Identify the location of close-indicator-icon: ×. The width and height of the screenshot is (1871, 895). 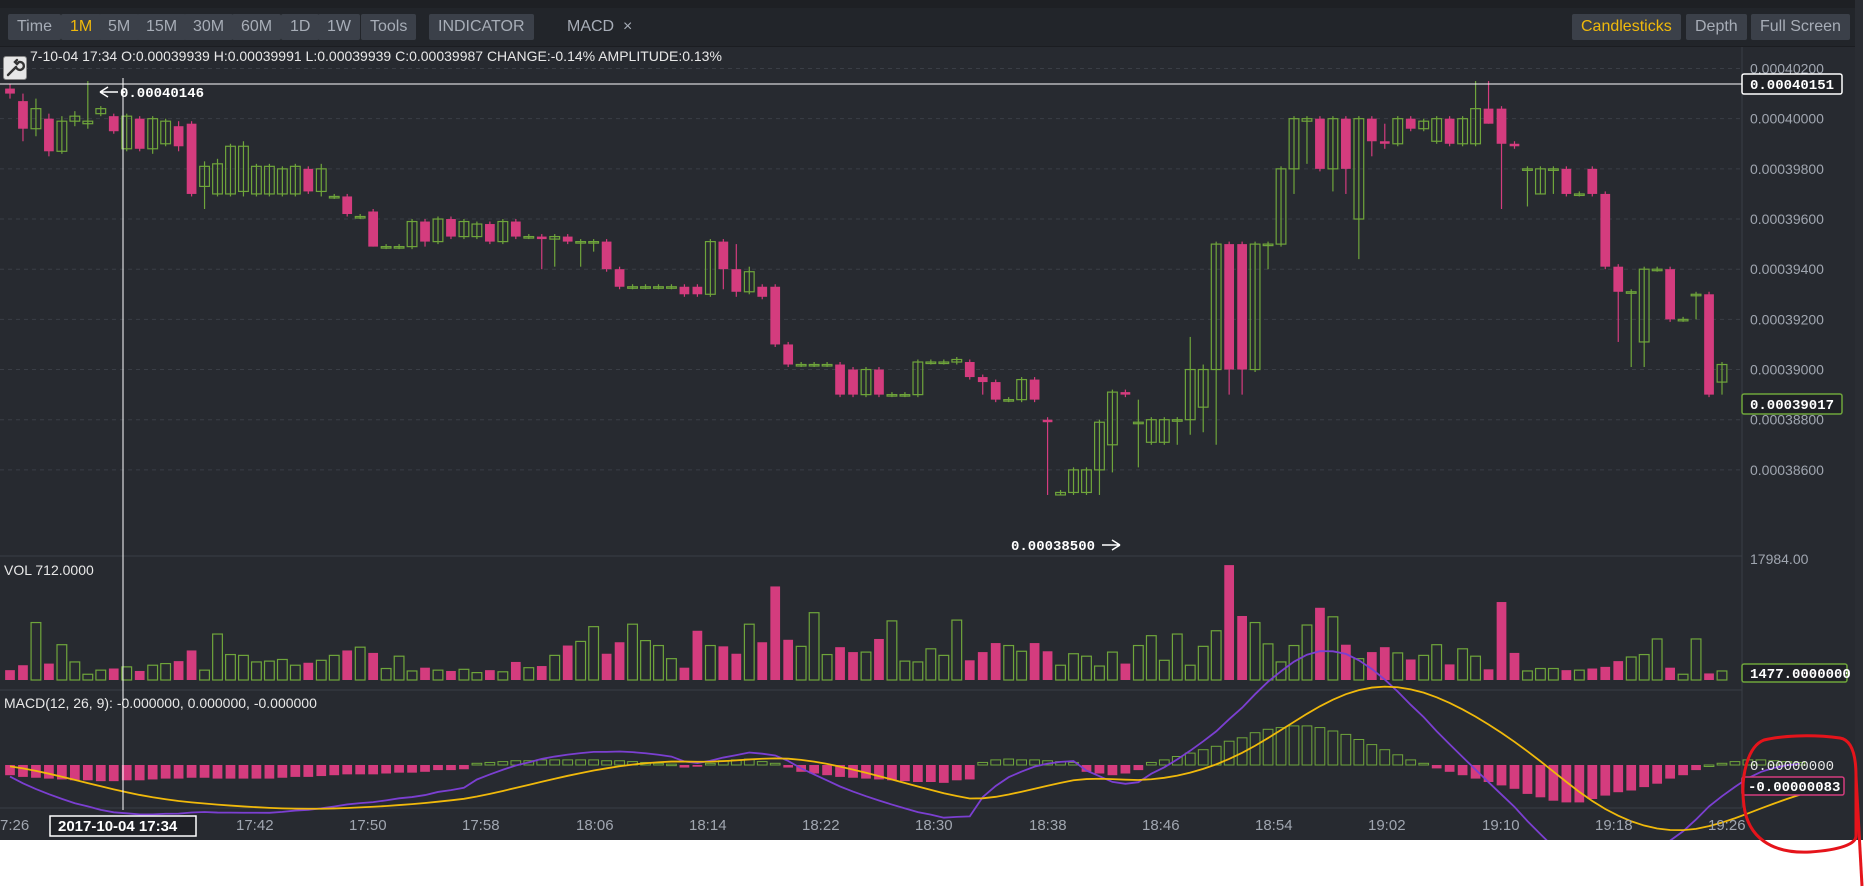
(628, 26).